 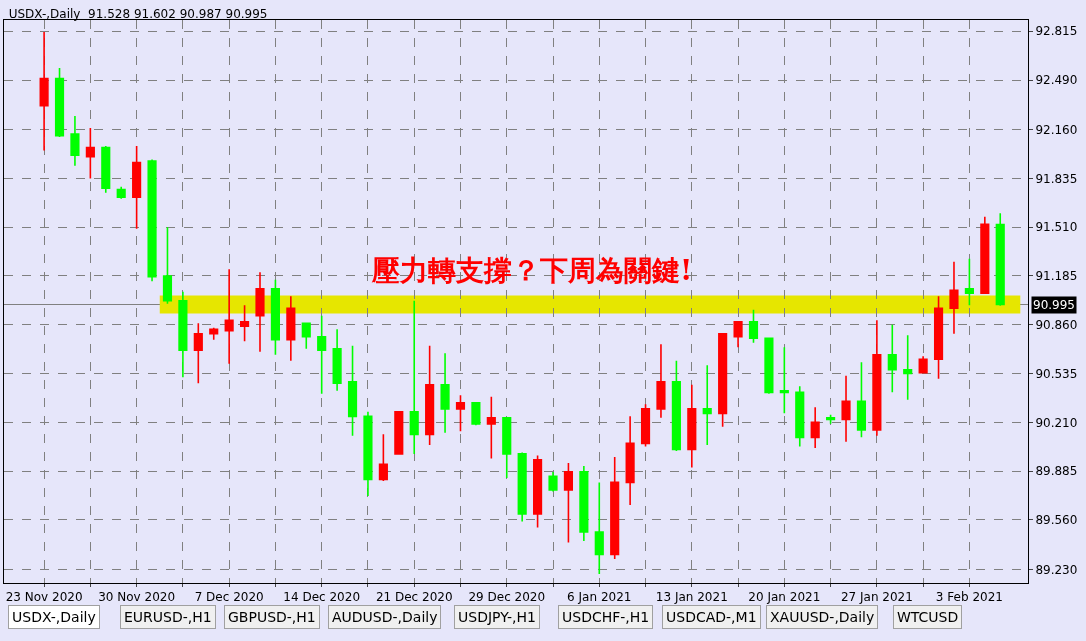 What do you see at coordinates (606, 617) in the screenshot?
I see `text: USDCHF-,H1` at bounding box center [606, 617].